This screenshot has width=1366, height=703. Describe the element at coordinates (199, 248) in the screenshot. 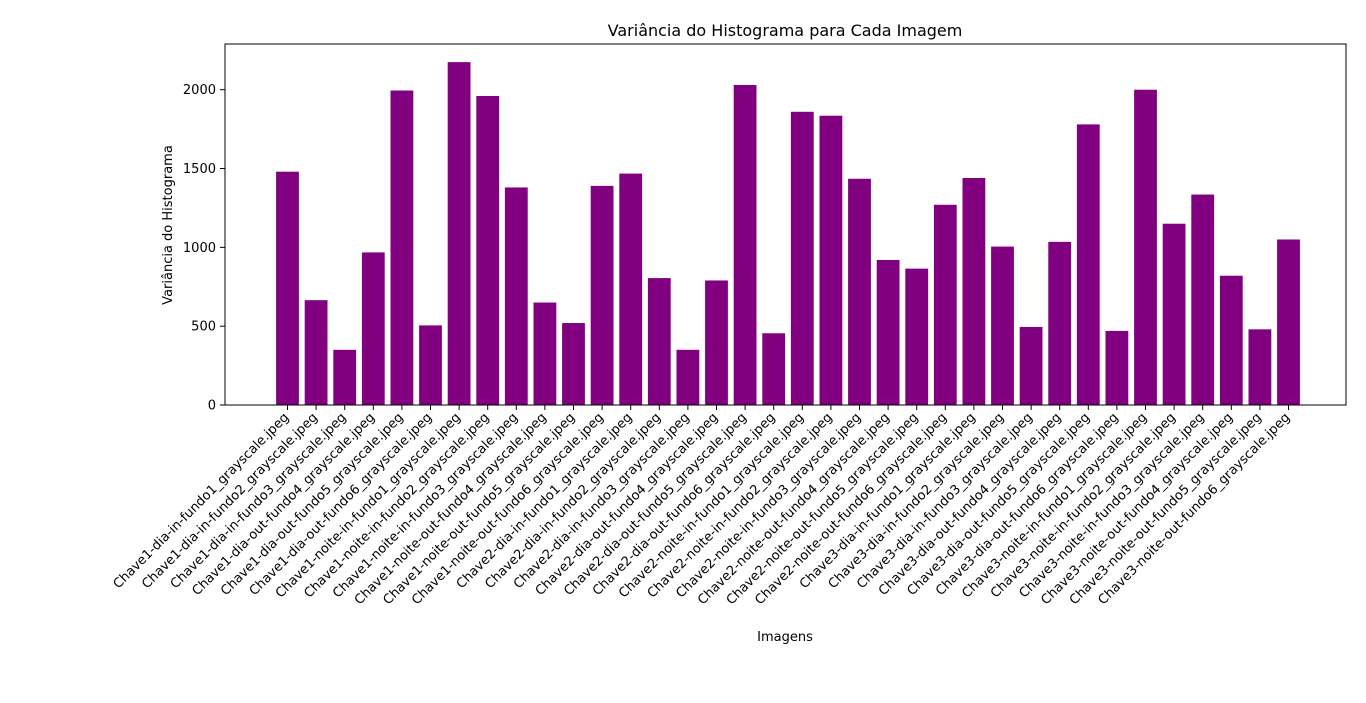

I see `y-tick-label-3: 1000` at that location.